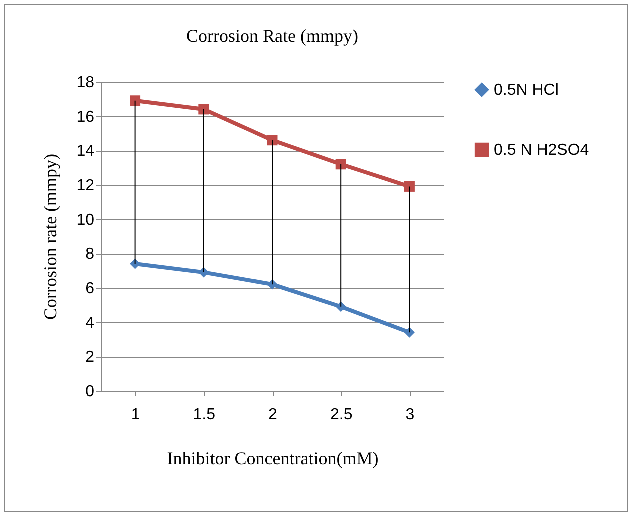 The width and height of the screenshot is (635, 518). What do you see at coordinates (90, 289) in the screenshot?
I see `y-tick-label: 6` at bounding box center [90, 289].